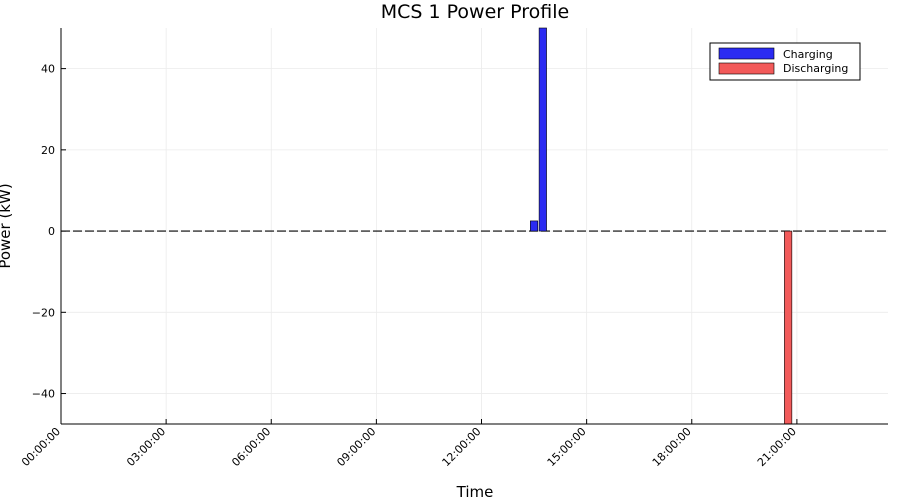 This screenshot has height=500, width=900. I want to click on x-tick-label: 00:00:00, so click(41, 447).